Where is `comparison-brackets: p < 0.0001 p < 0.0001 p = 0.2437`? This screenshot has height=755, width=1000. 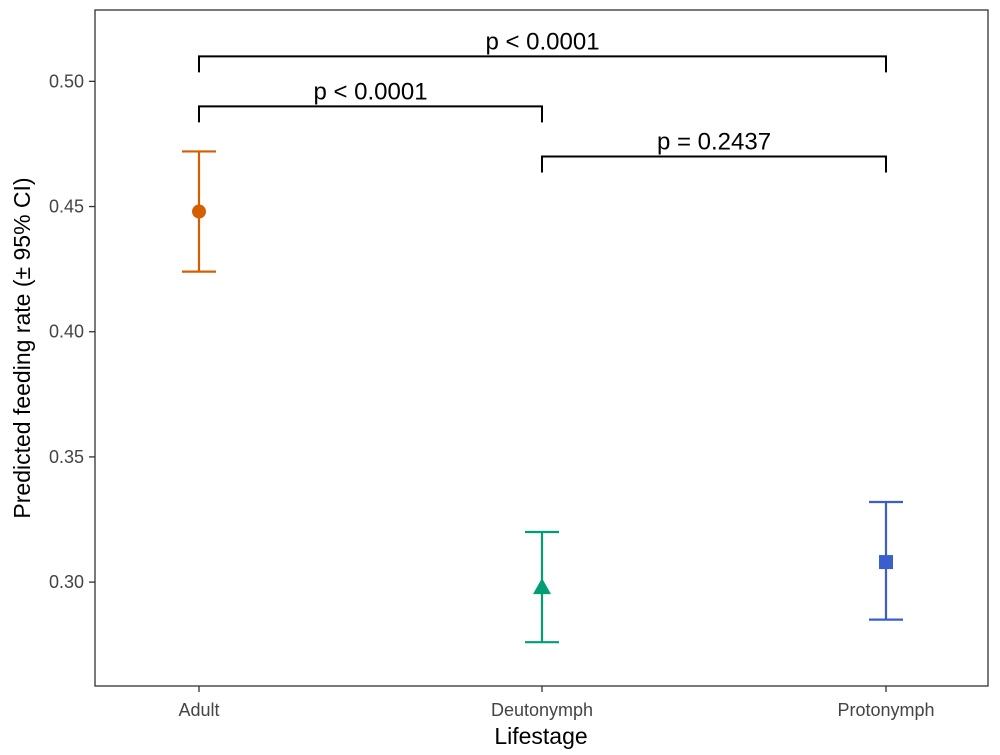 comparison-brackets: p < 0.0001 p < 0.0001 p = 0.2437 is located at coordinates (542, 100).